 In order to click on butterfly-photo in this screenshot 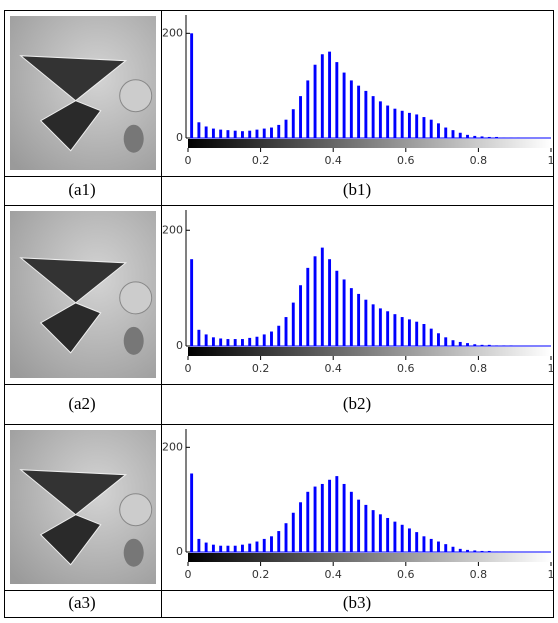, I will do `click(83, 294)`.